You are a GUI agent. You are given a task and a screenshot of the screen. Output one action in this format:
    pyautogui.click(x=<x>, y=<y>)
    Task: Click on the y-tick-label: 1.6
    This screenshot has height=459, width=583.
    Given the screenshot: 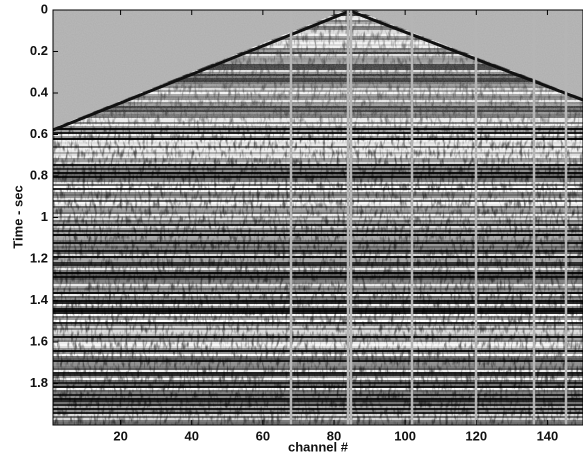 What is the action you would take?
    pyautogui.click(x=39, y=340)
    